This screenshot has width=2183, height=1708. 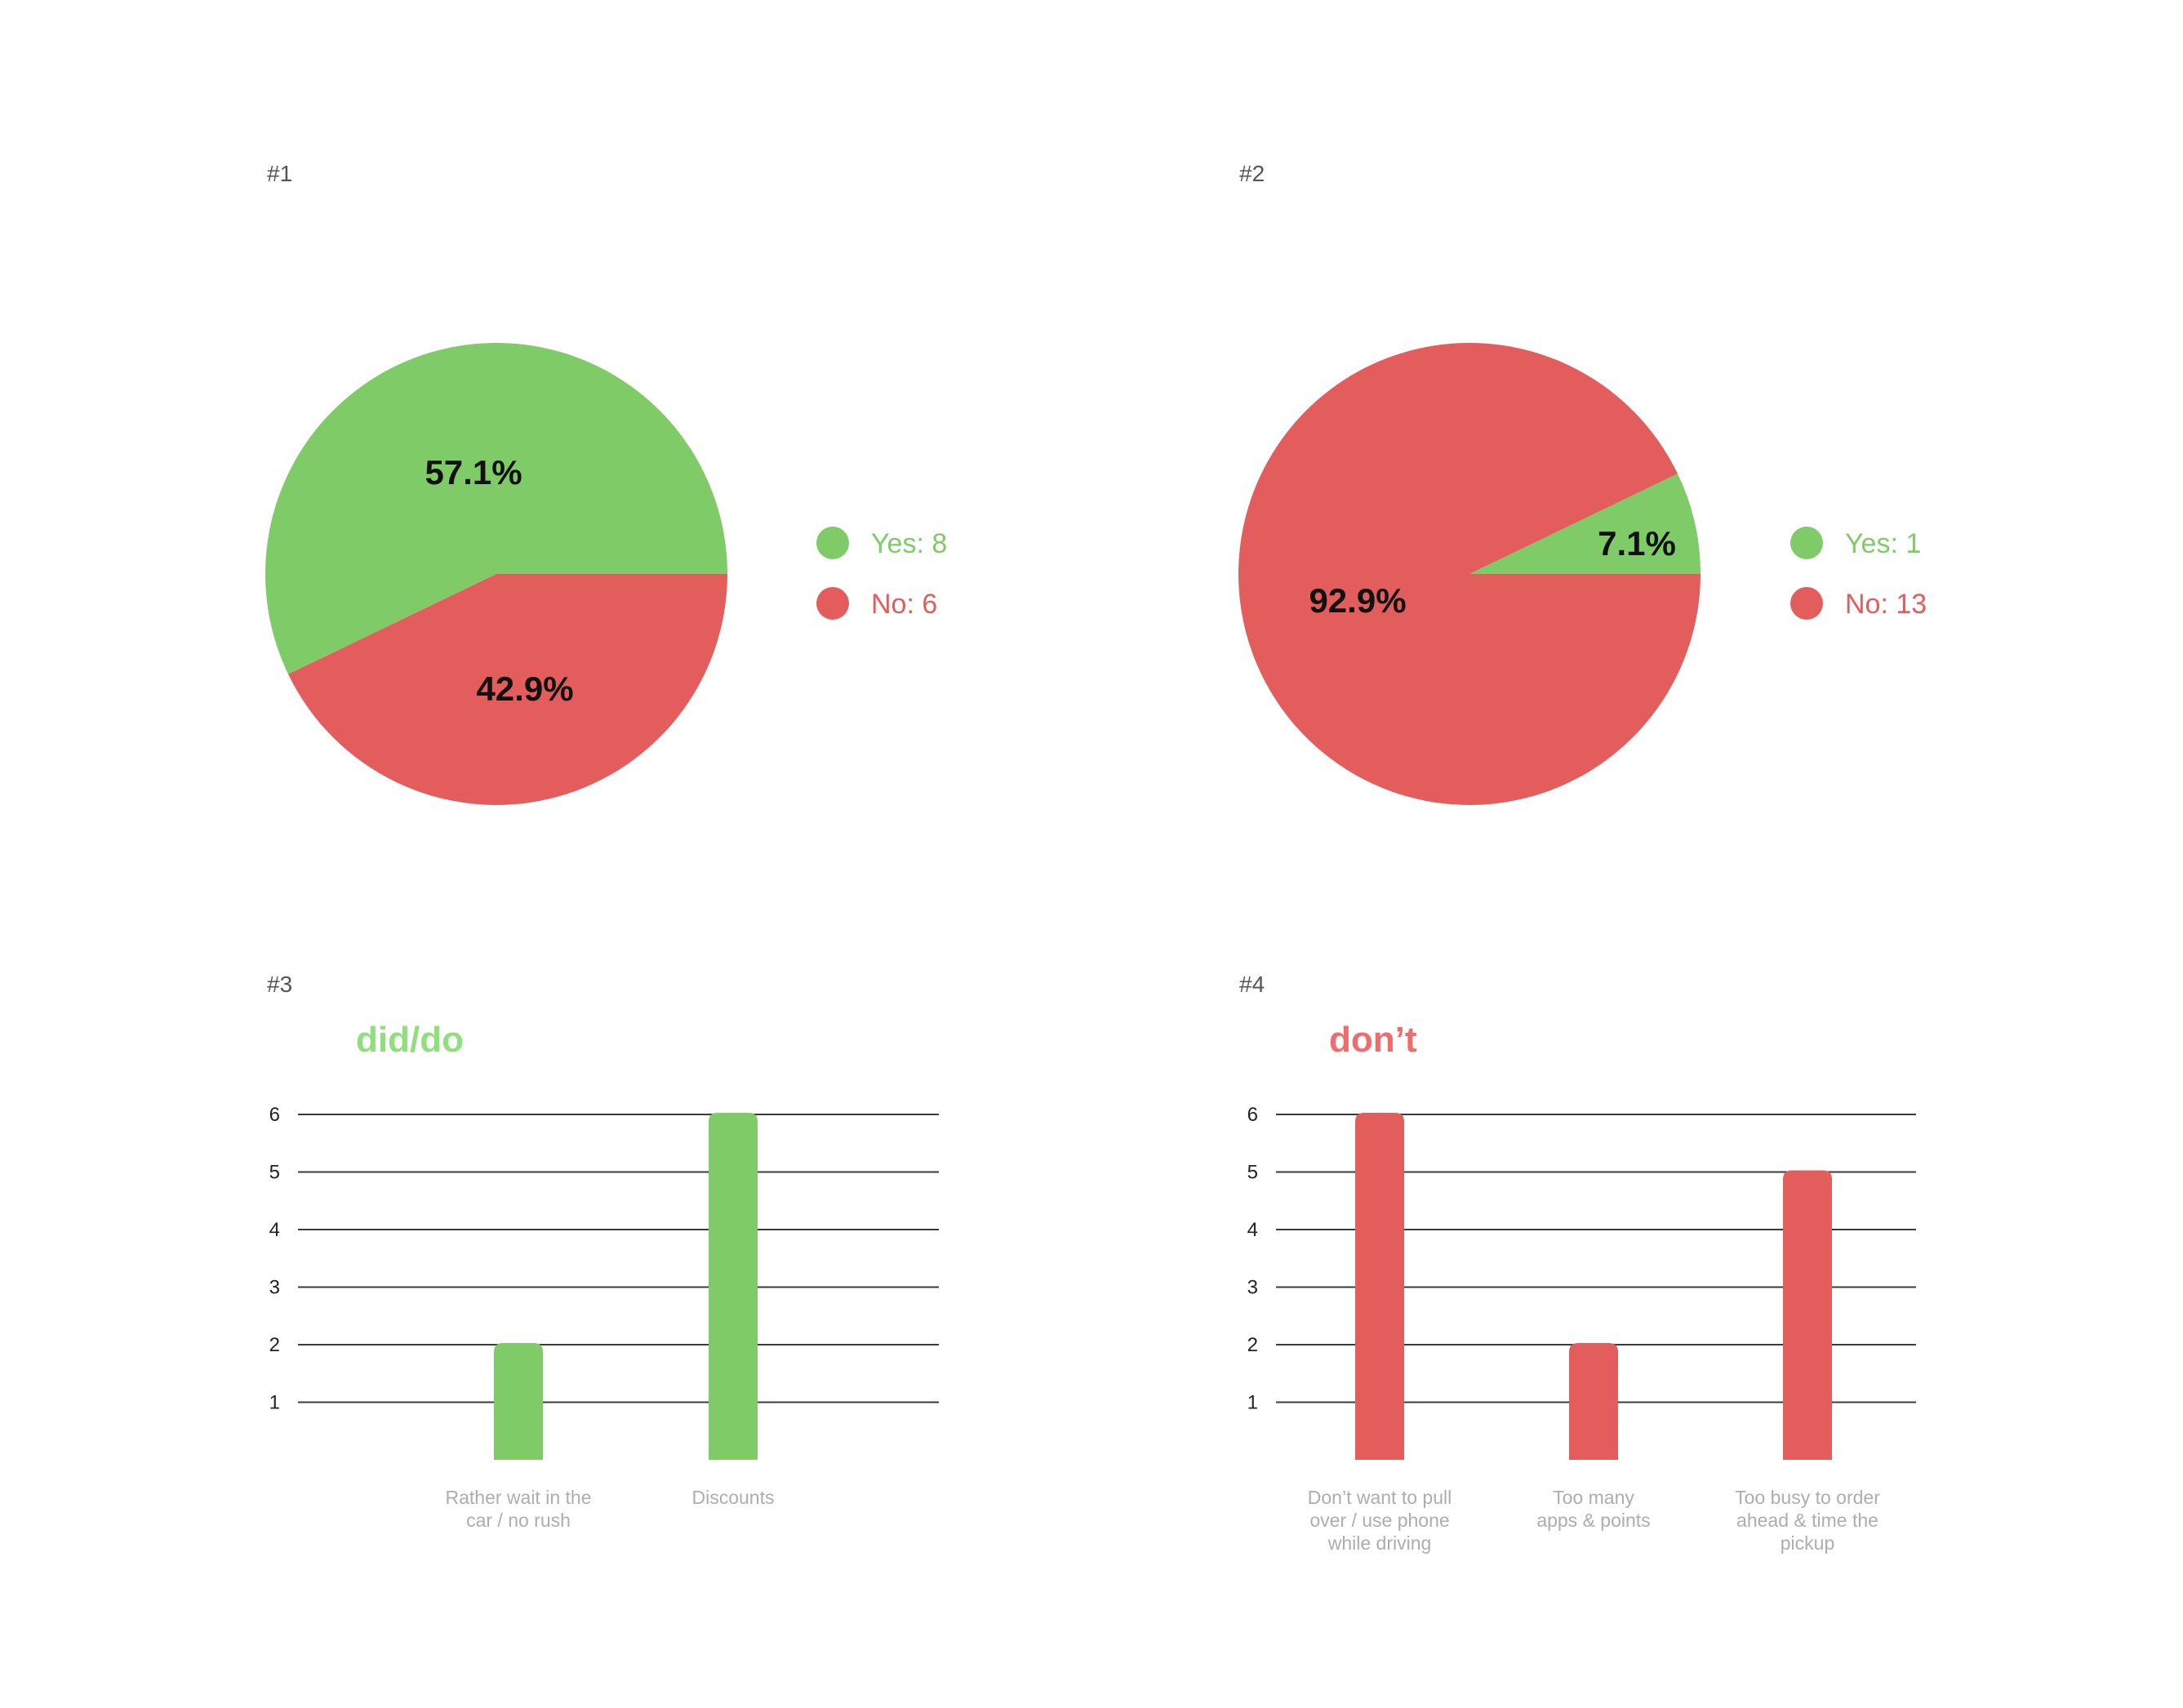 What do you see at coordinates (525, 688) in the screenshot?
I see `slice-percent-label: 42.9%` at bounding box center [525, 688].